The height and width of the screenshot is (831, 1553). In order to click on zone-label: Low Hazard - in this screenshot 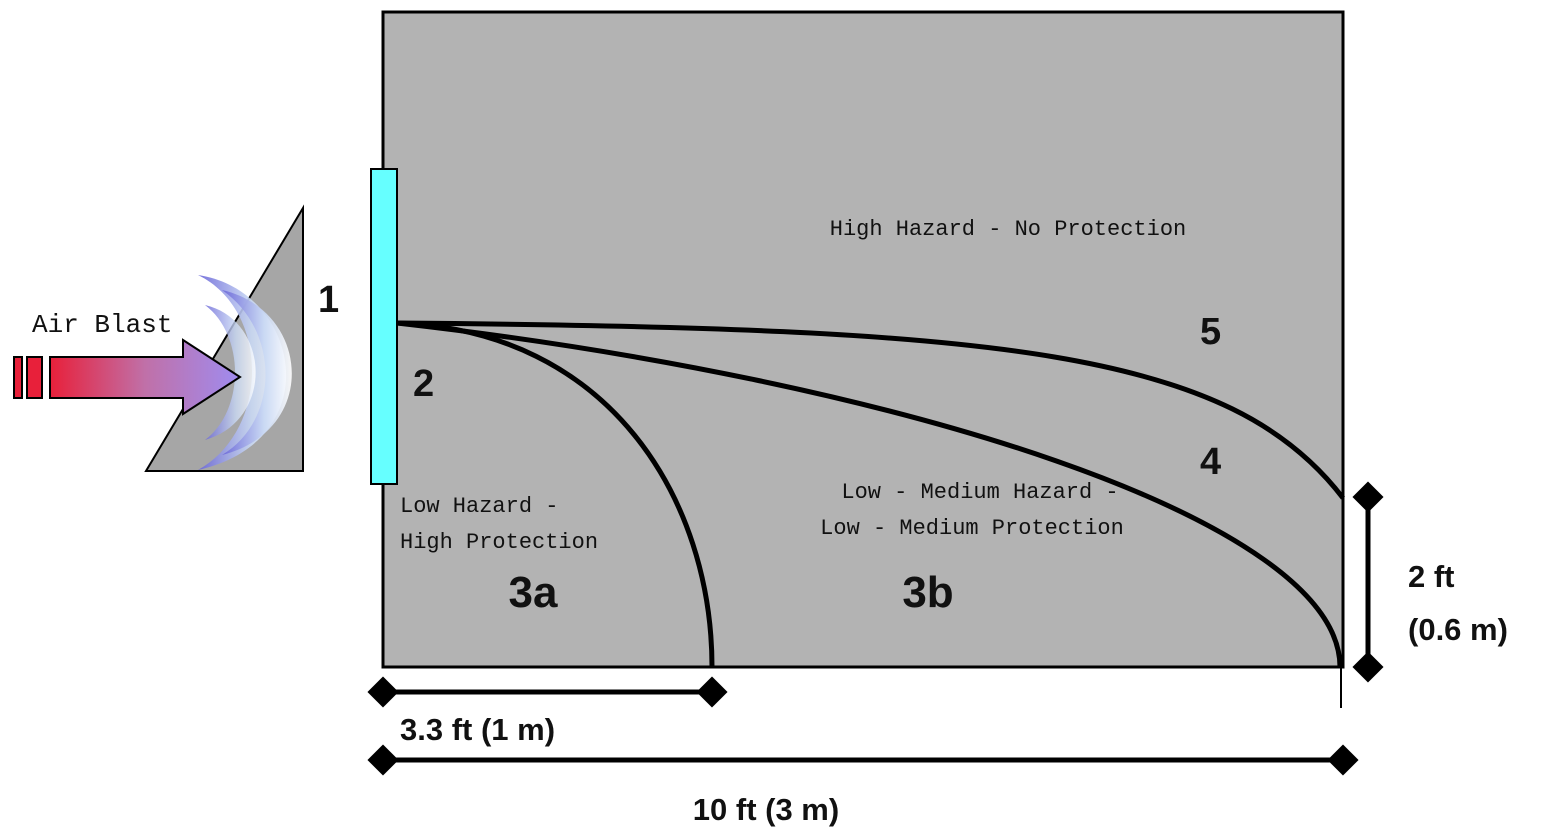, I will do `click(479, 506)`.